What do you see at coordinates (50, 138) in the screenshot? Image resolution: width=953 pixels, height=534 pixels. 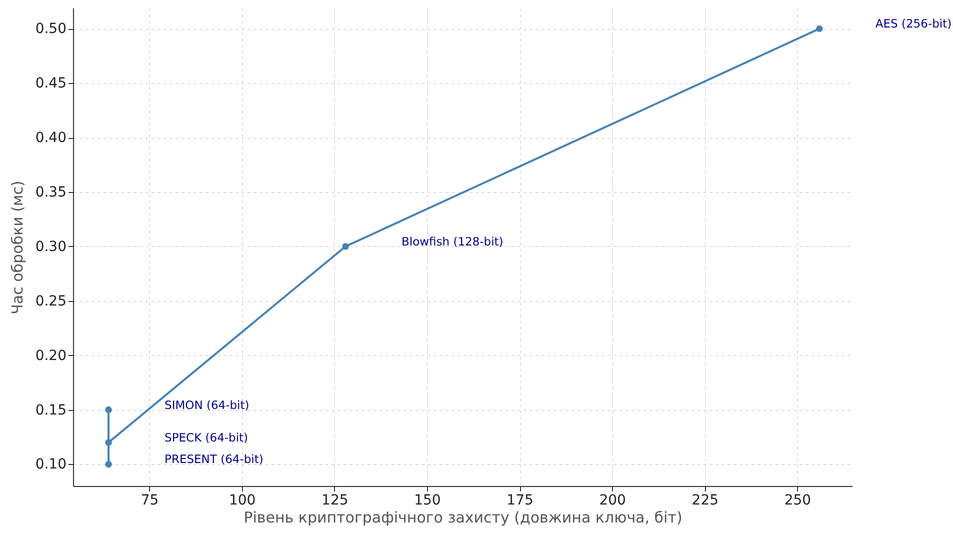 I see `y-tick-label: 0.40` at bounding box center [50, 138].